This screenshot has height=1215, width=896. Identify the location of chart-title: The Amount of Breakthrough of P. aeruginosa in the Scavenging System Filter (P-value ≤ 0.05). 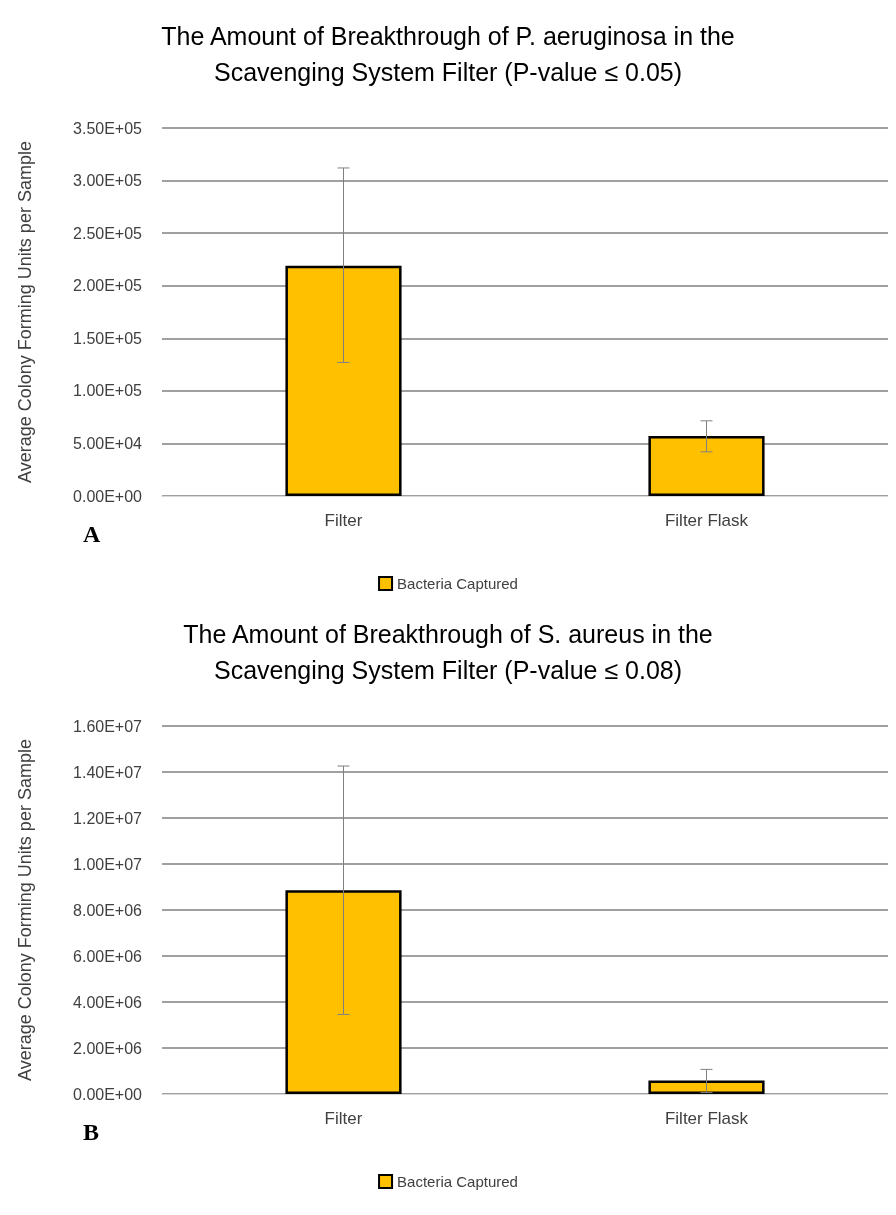
(448, 54).